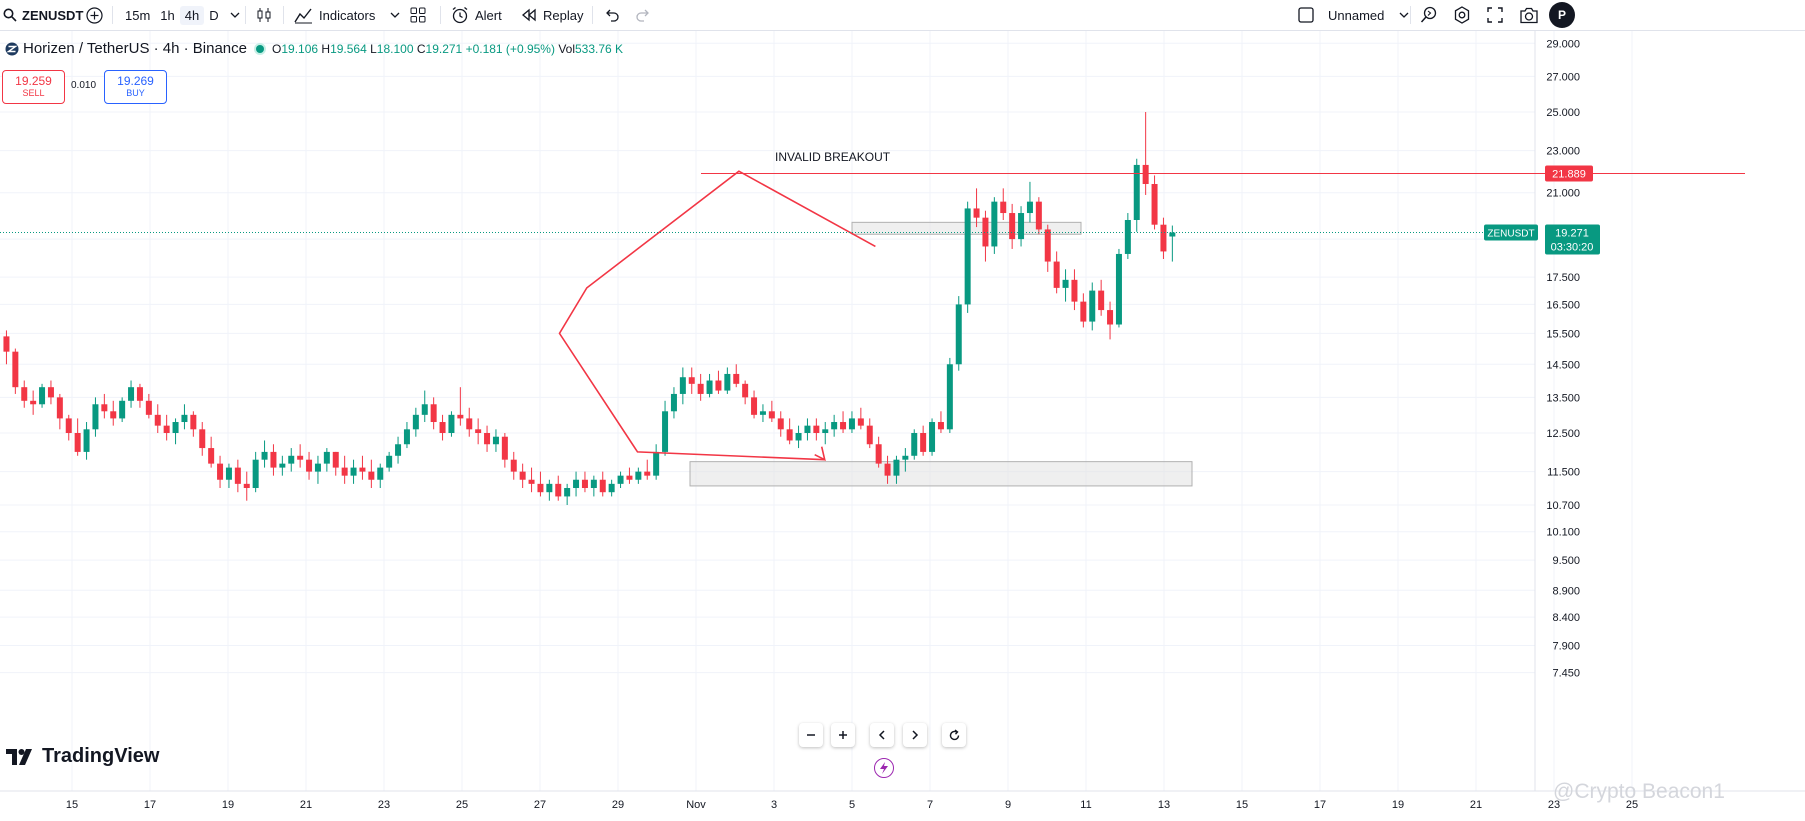  Describe the element at coordinates (811, 735) in the screenshot. I see `zoom-out-button` at that location.